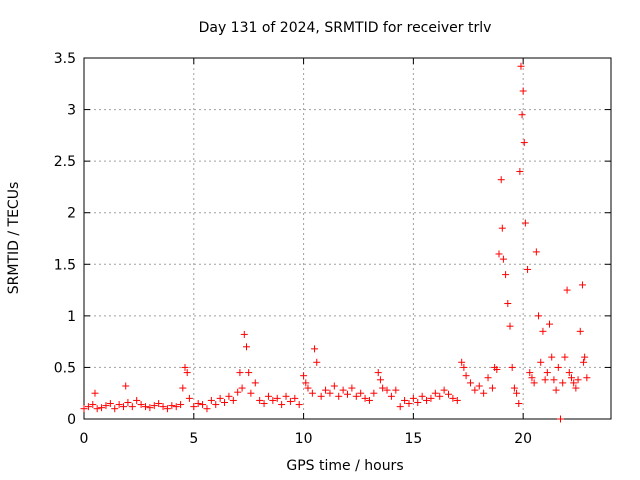 The width and height of the screenshot is (640, 480). What do you see at coordinates (65, 162) in the screenshot?
I see `y-tick-label: 2.5` at bounding box center [65, 162].